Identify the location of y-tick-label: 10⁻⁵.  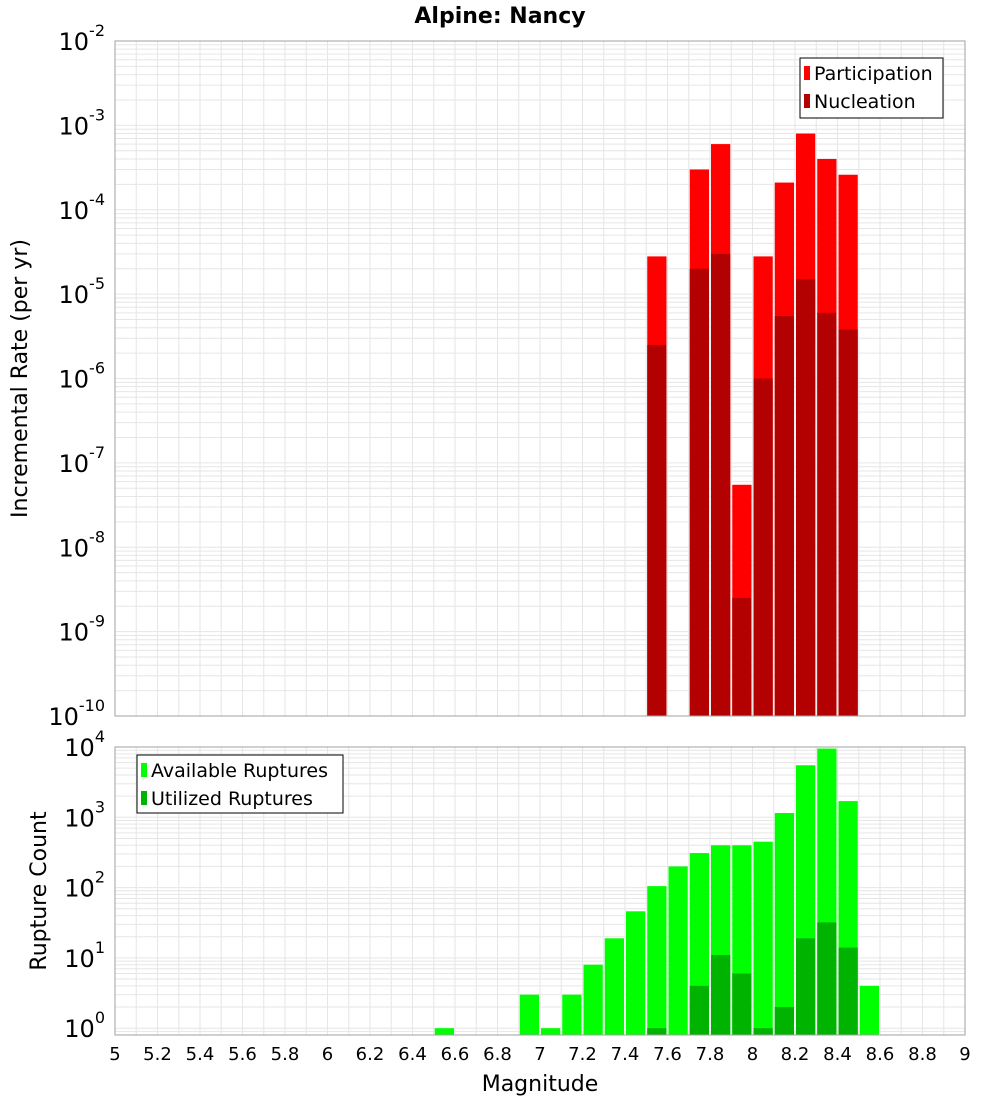
(82, 291).